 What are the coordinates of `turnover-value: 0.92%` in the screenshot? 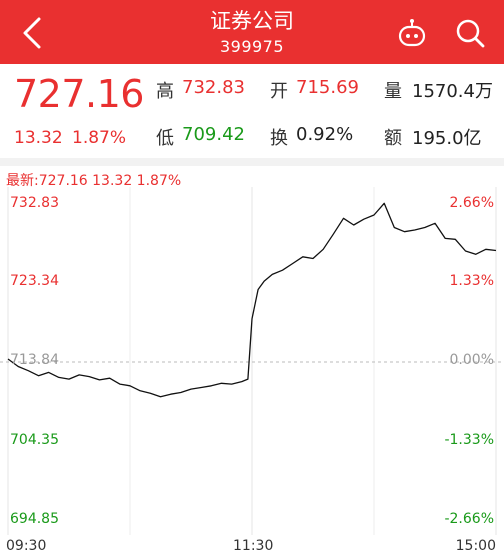 It's located at (325, 134).